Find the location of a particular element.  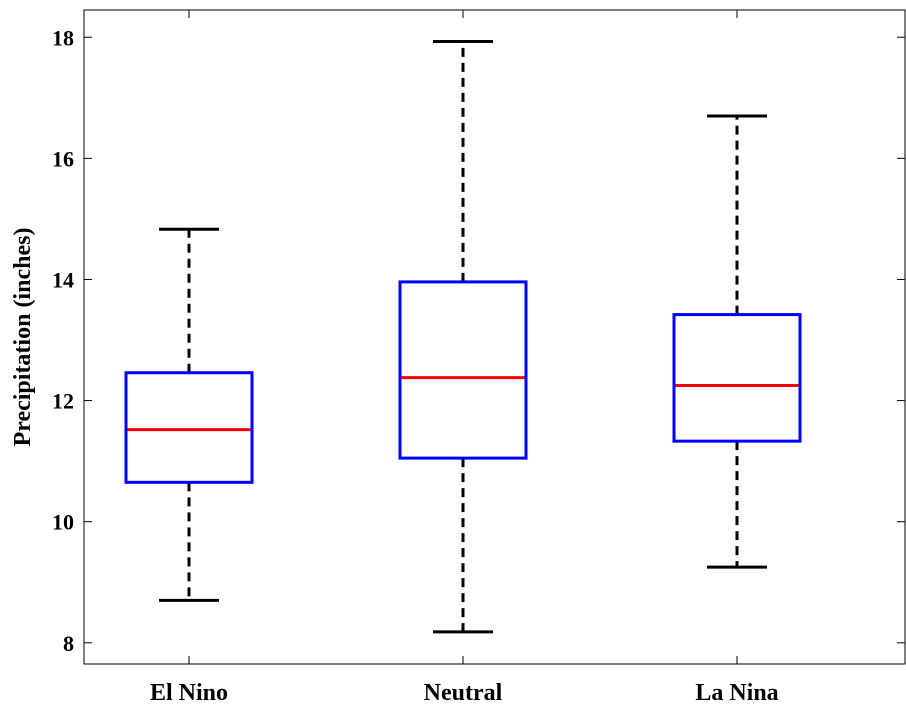

box-la-nina is located at coordinates (737, 341).